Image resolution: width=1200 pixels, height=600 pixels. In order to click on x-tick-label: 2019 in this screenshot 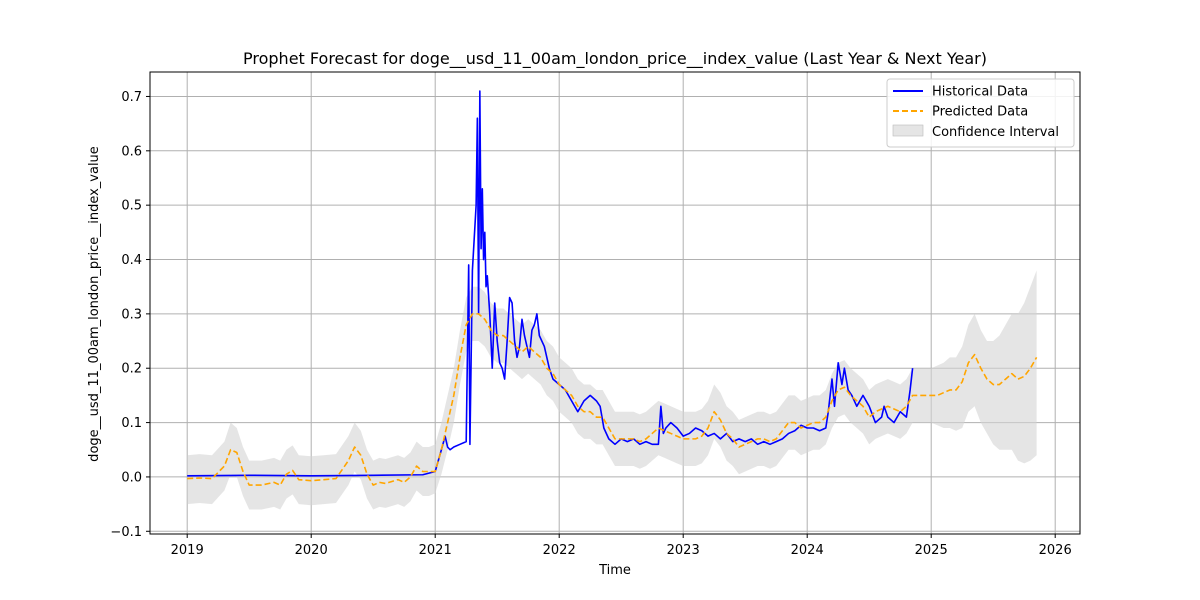, I will do `click(187, 550)`.